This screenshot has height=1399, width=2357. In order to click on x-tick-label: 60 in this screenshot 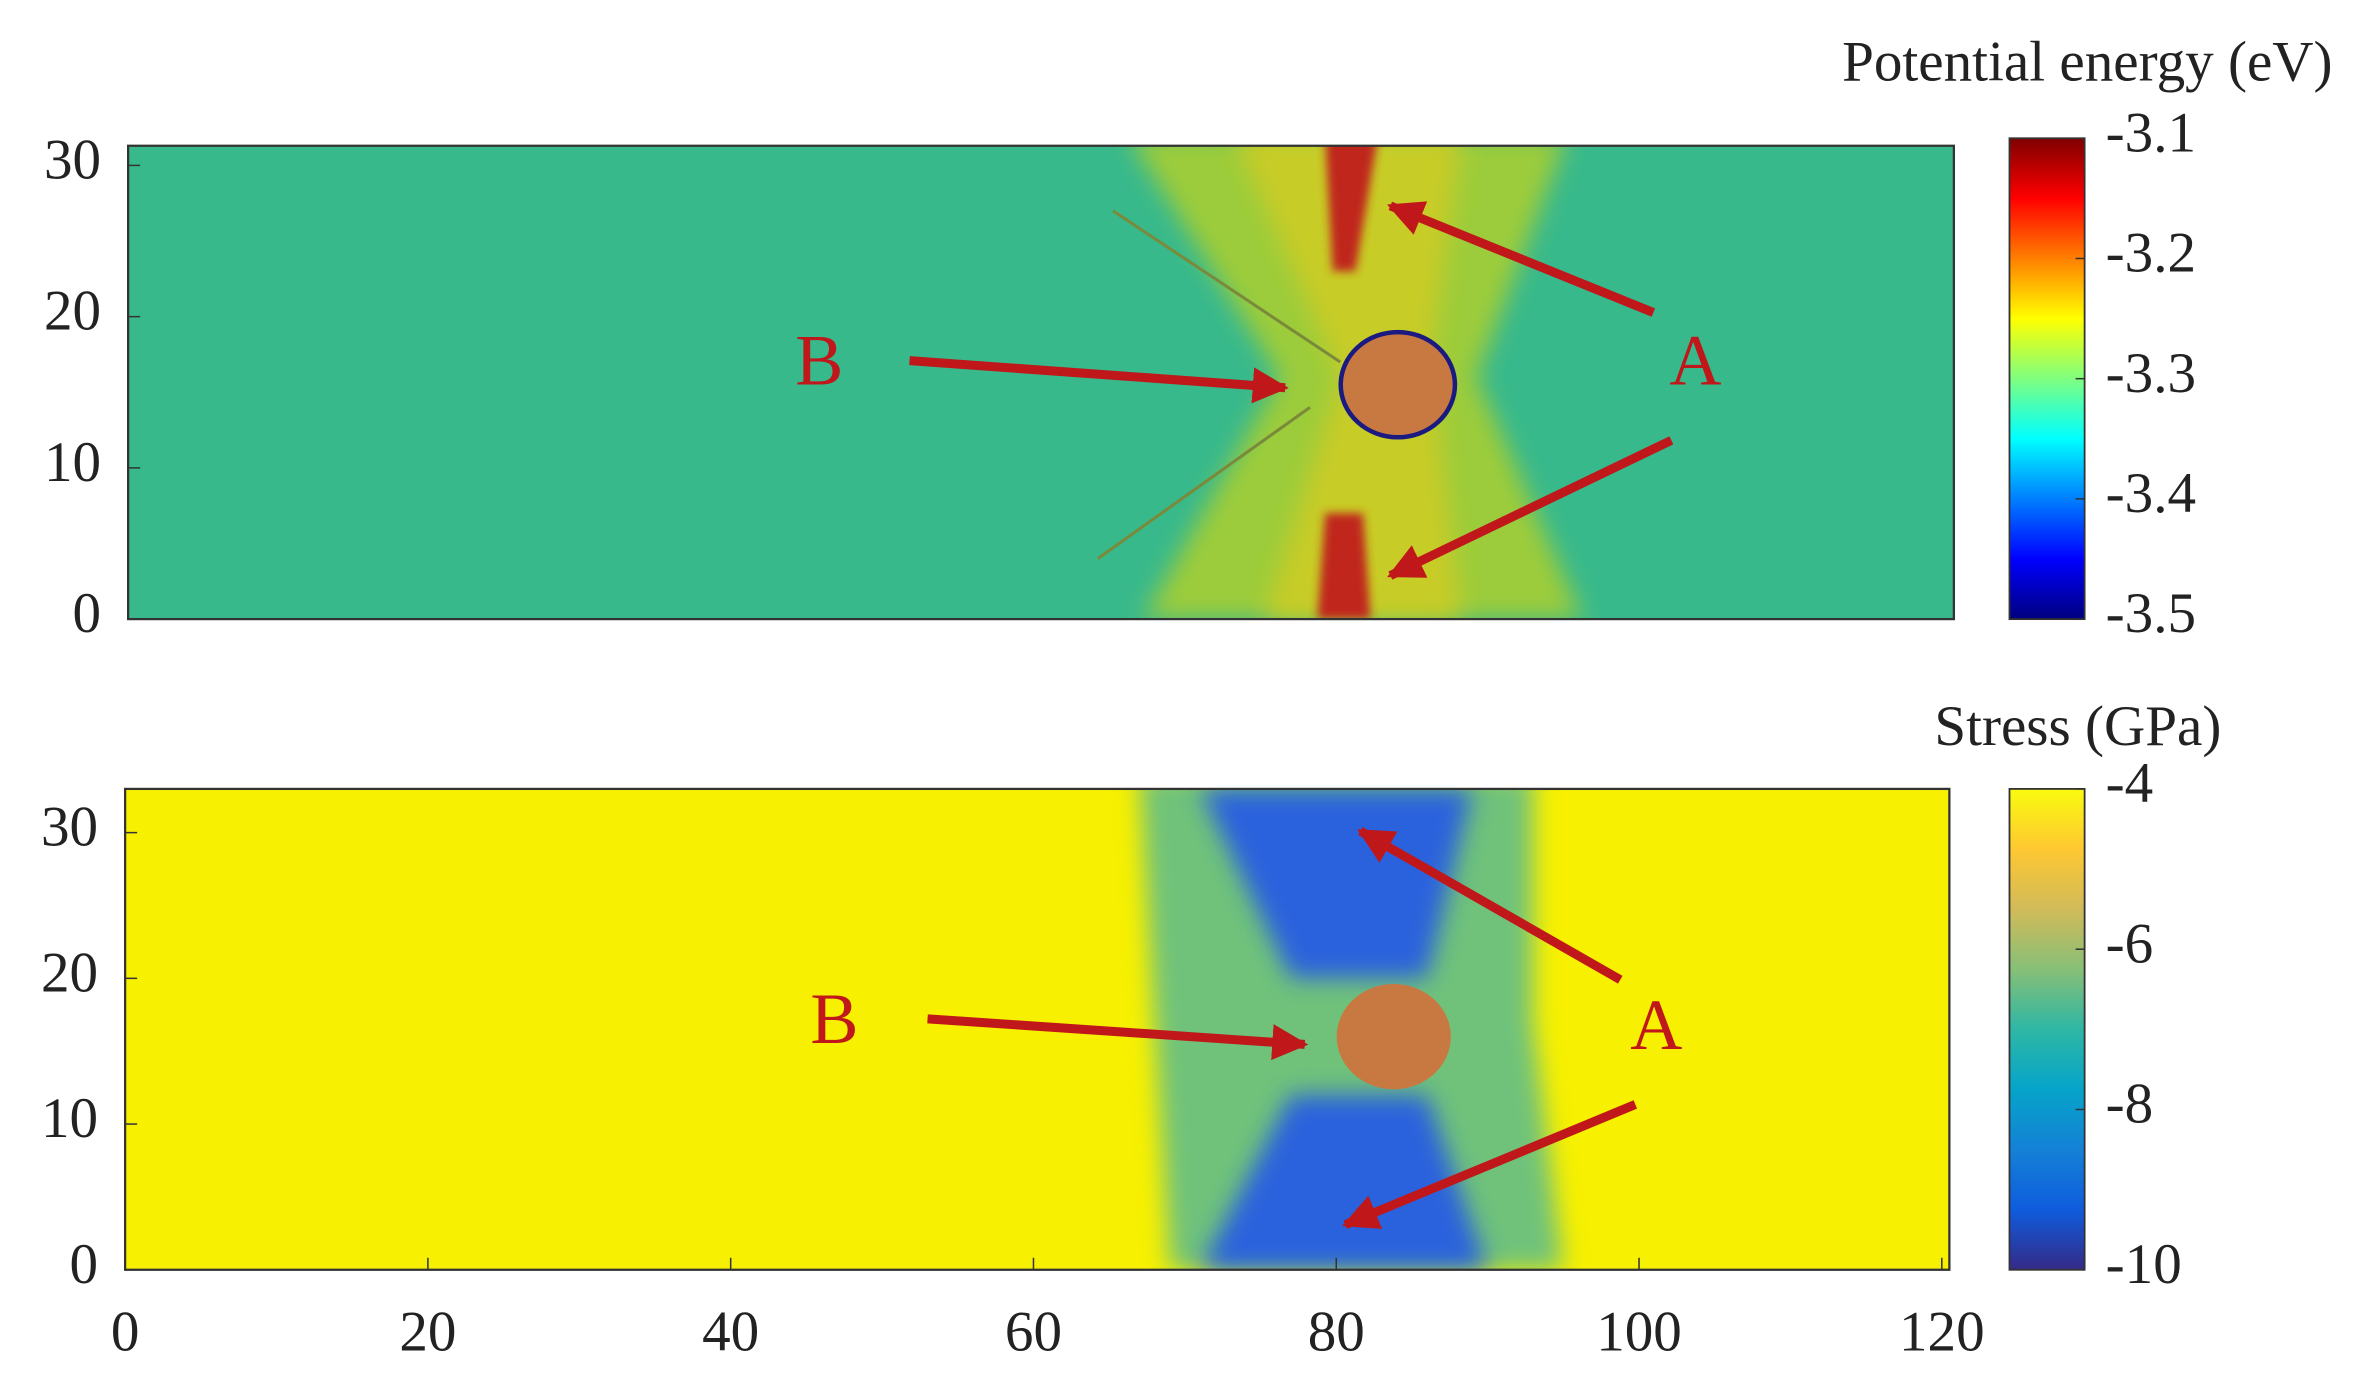, I will do `click(1033, 1331)`.